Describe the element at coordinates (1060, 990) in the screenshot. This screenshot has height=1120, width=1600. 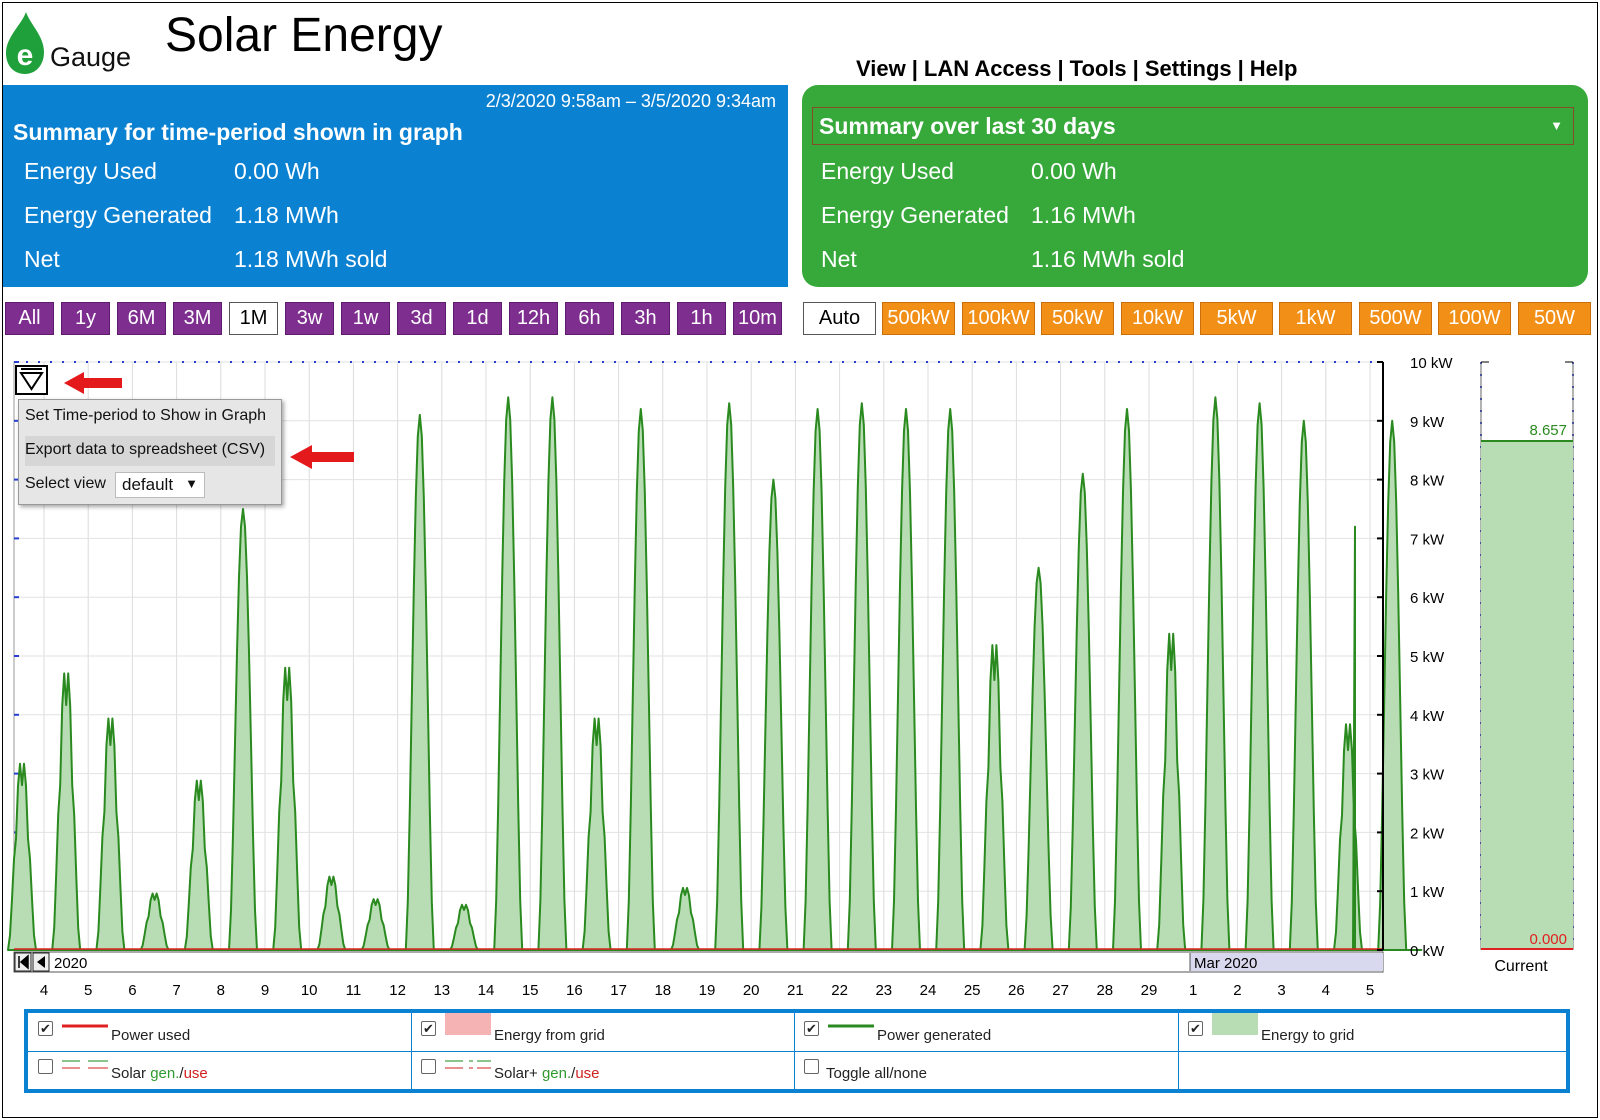
I see `x-tick-label: 27` at that location.